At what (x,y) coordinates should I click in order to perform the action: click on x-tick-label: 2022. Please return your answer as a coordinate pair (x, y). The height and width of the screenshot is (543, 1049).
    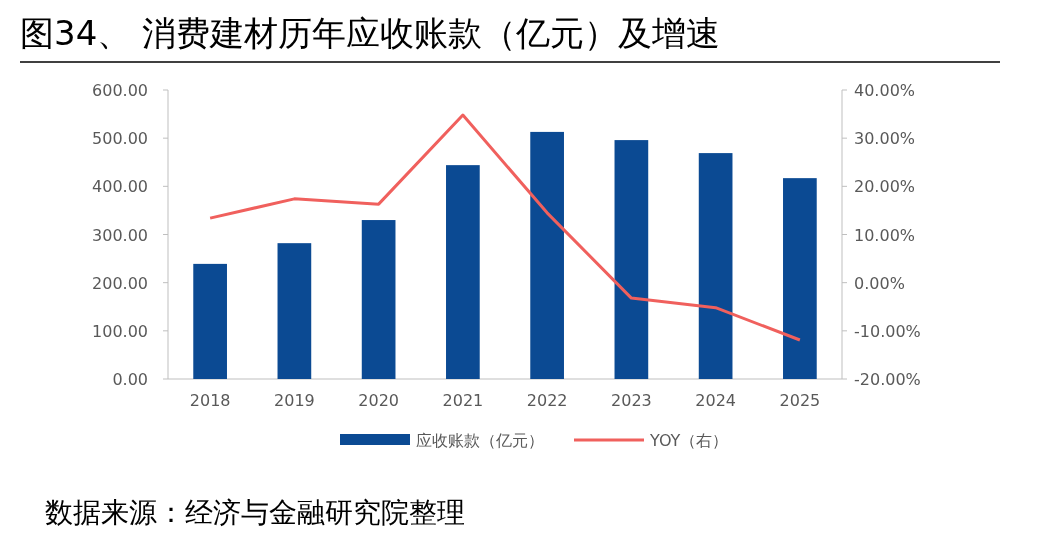
    Looking at the image, I should click on (547, 400).